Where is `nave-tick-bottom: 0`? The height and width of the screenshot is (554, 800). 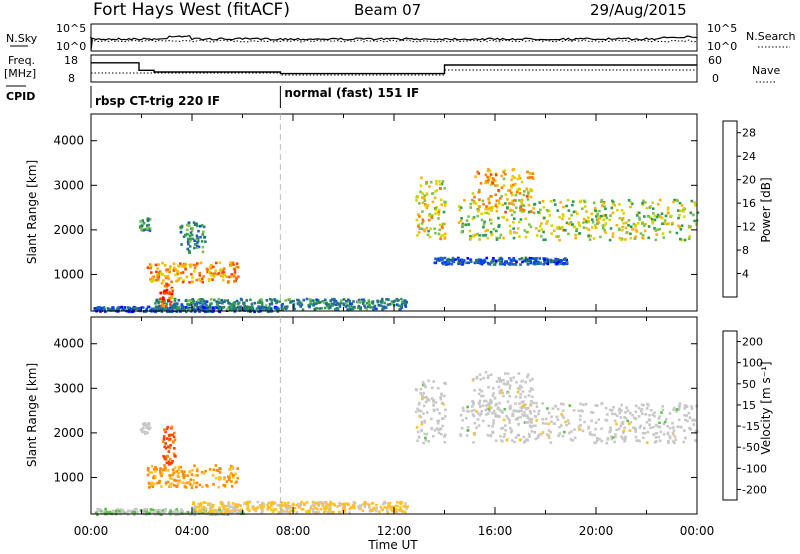 nave-tick-bottom: 0 is located at coordinates (715, 78).